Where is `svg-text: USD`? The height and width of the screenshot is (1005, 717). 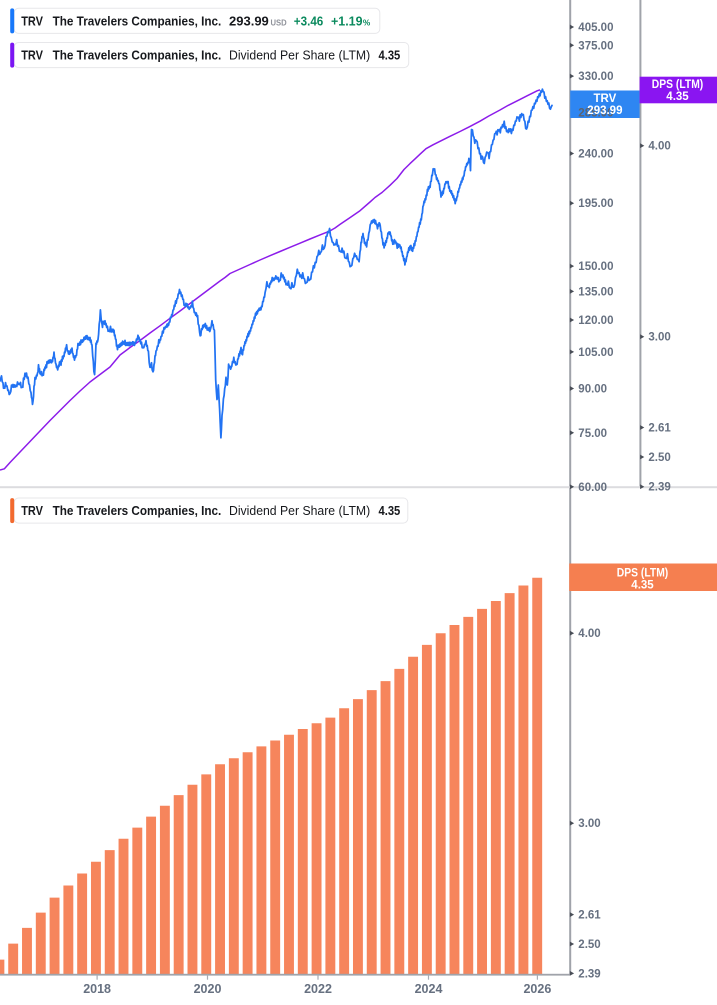
svg-text: USD is located at coordinates (279, 22).